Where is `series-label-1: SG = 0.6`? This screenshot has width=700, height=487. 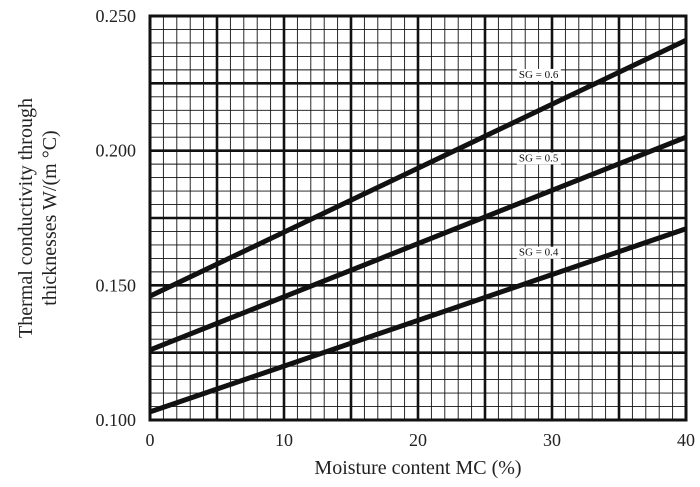
series-label-1: SG = 0.6 is located at coordinates (539, 75).